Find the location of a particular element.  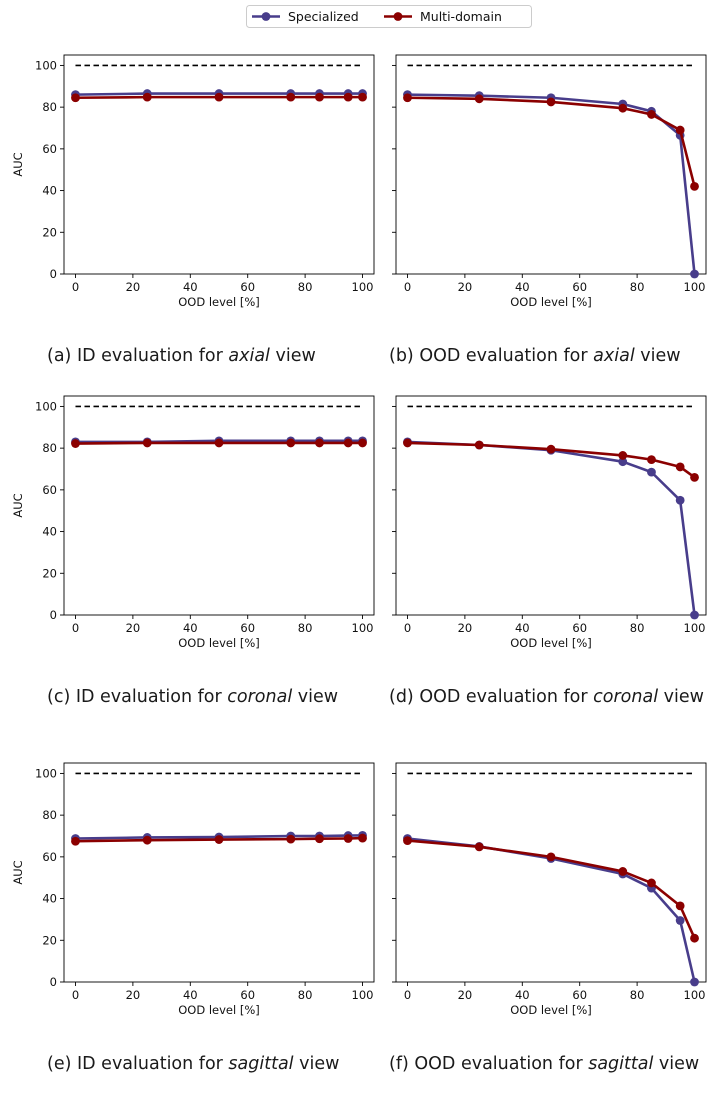

y-tick-label: 100 is located at coordinates (46, 773).